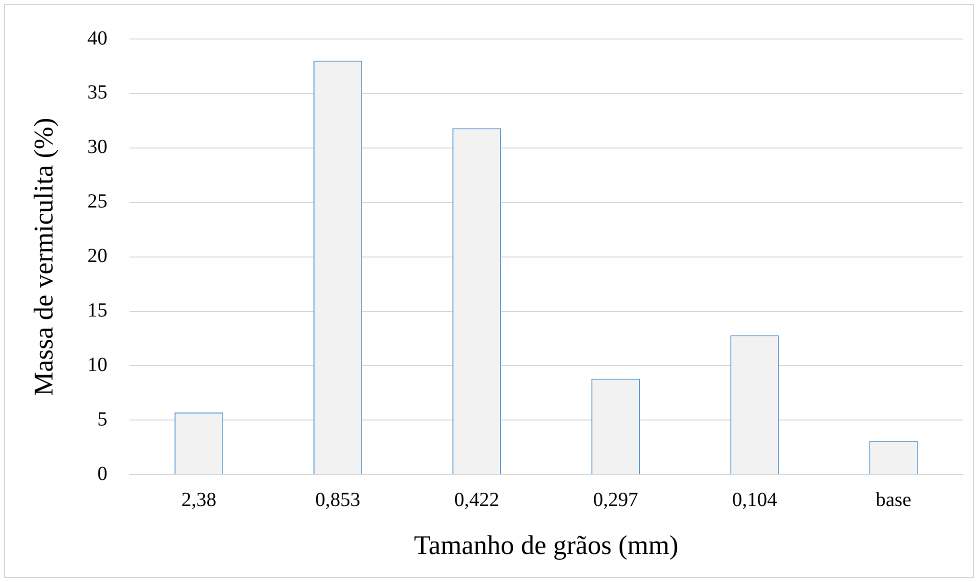  I want to click on y-axis-title: Massa de vermiculita (%), so click(43, 257).